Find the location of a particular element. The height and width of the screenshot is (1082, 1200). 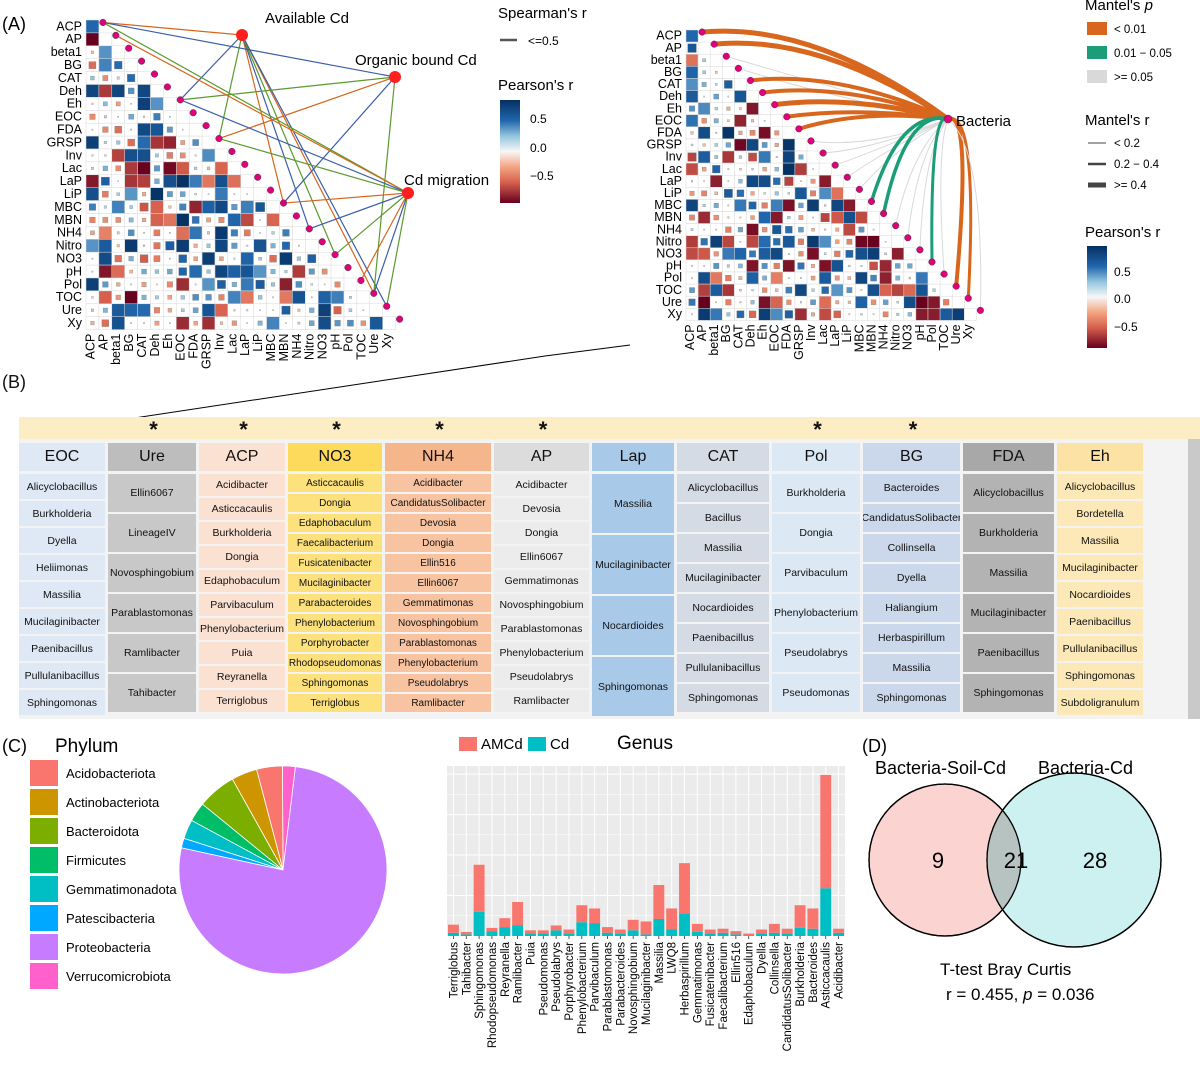

row-label: NH4 is located at coordinates (69, 233).